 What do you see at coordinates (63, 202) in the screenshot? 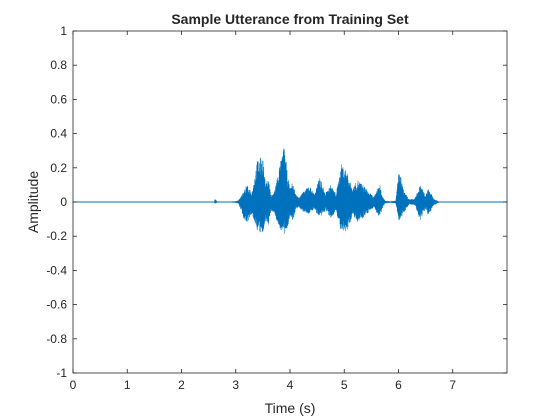
I see `y-tick-label: 0` at bounding box center [63, 202].